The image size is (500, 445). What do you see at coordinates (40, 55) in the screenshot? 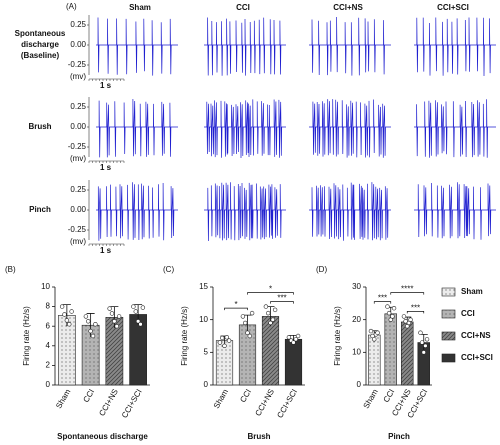
I see `row-label: (Baseline)` at bounding box center [40, 55].